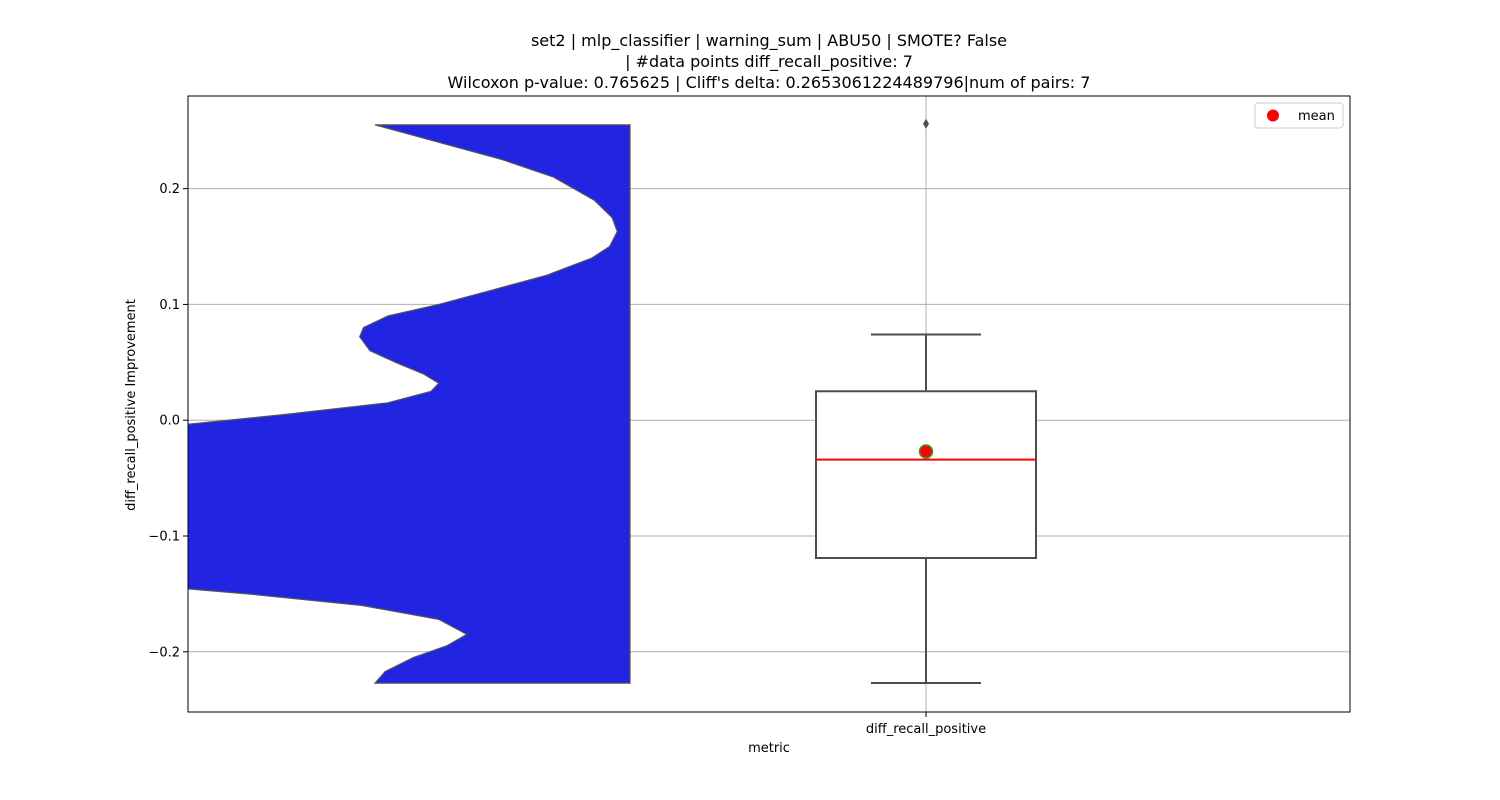 Image resolution: width=1500 pixels, height=800 pixels. Describe the element at coordinates (164, 652) in the screenshot. I see `y-tick-label: −0.2` at that location.